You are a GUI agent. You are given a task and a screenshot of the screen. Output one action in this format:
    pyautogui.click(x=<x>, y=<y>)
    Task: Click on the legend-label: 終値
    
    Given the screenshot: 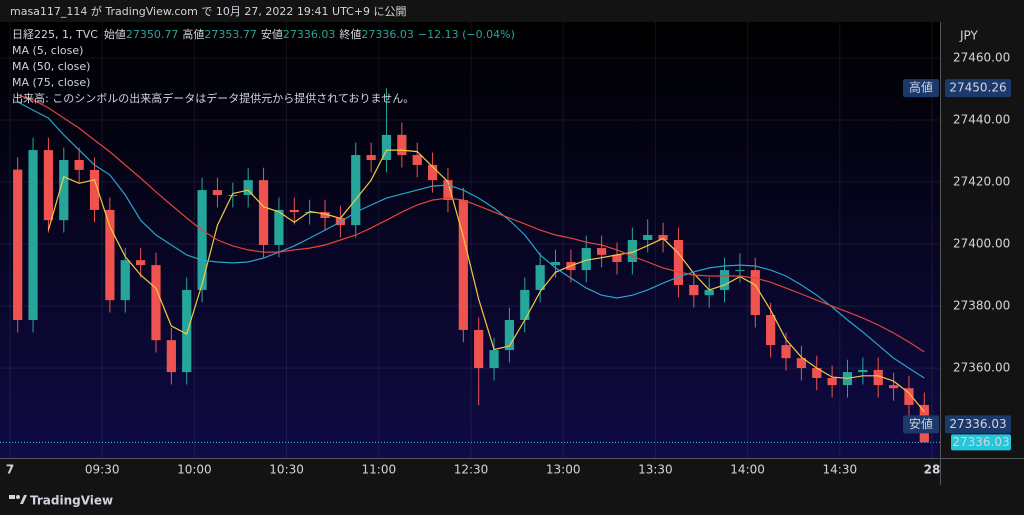 What is the action you would take?
    pyautogui.click(x=350, y=34)
    